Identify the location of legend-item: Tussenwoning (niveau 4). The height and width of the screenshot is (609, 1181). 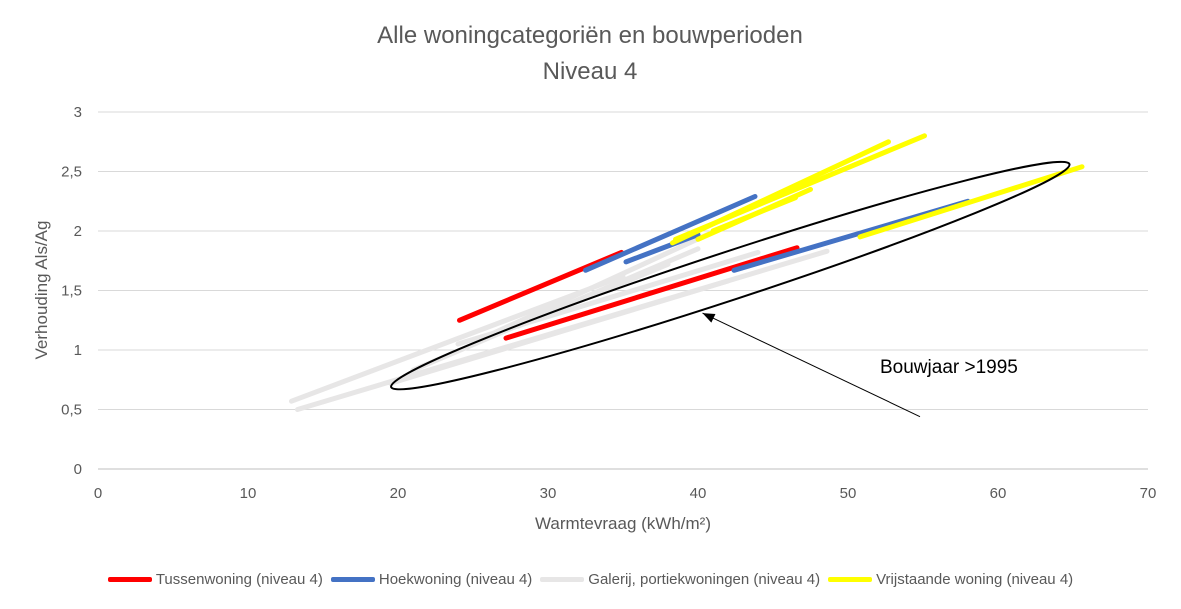
(215, 579).